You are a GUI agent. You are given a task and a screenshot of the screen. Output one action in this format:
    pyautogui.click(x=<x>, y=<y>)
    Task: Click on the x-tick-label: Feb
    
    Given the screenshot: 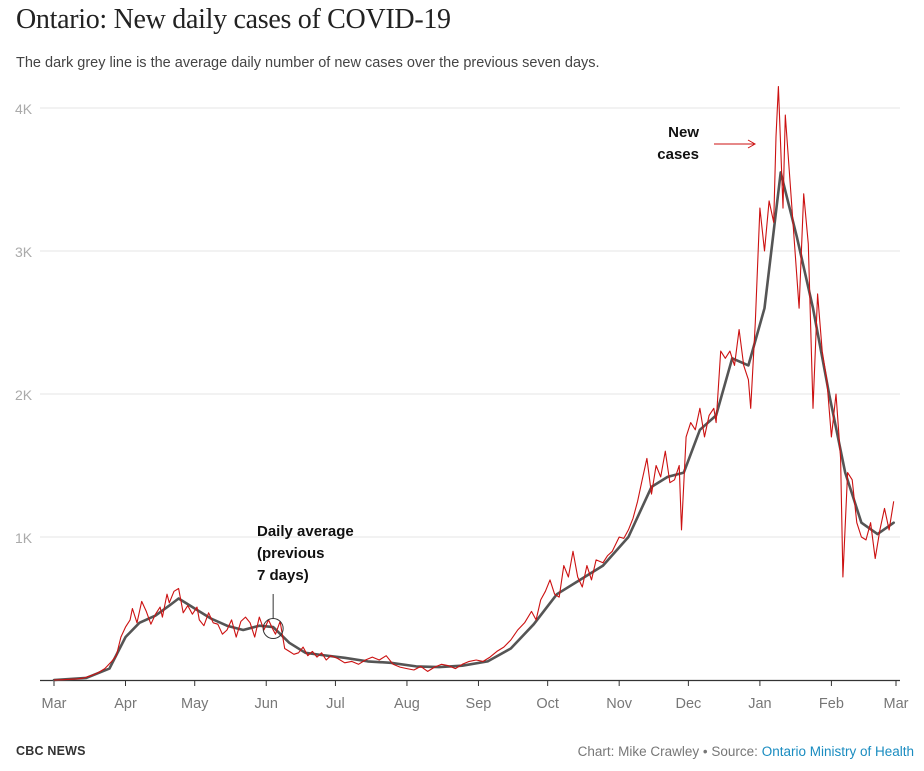 What is the action you would take?
    pyautogui.click(x=831, y=704)
    